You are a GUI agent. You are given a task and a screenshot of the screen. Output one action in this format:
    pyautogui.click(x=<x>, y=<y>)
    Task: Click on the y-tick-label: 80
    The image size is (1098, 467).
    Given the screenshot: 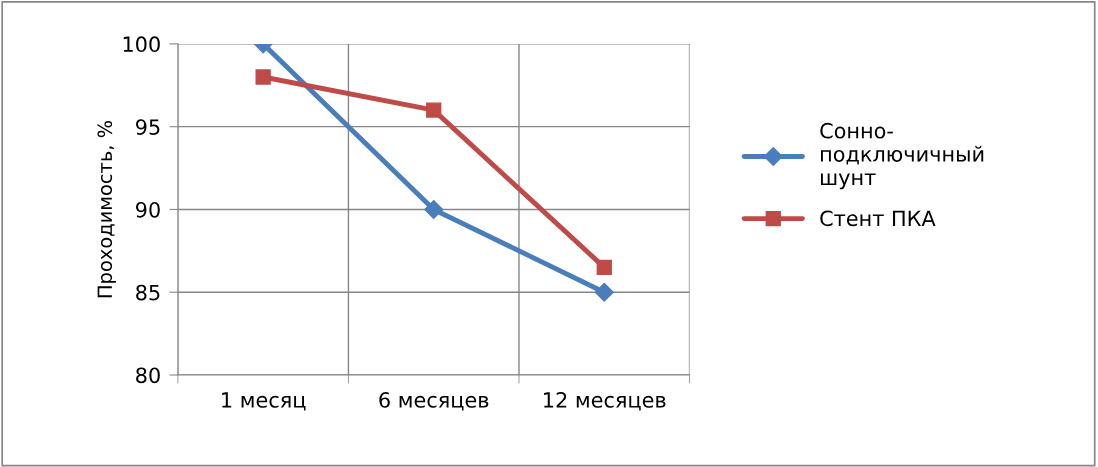 What is the action you would take?
    pyautogui.click(x=148, y=375)
    